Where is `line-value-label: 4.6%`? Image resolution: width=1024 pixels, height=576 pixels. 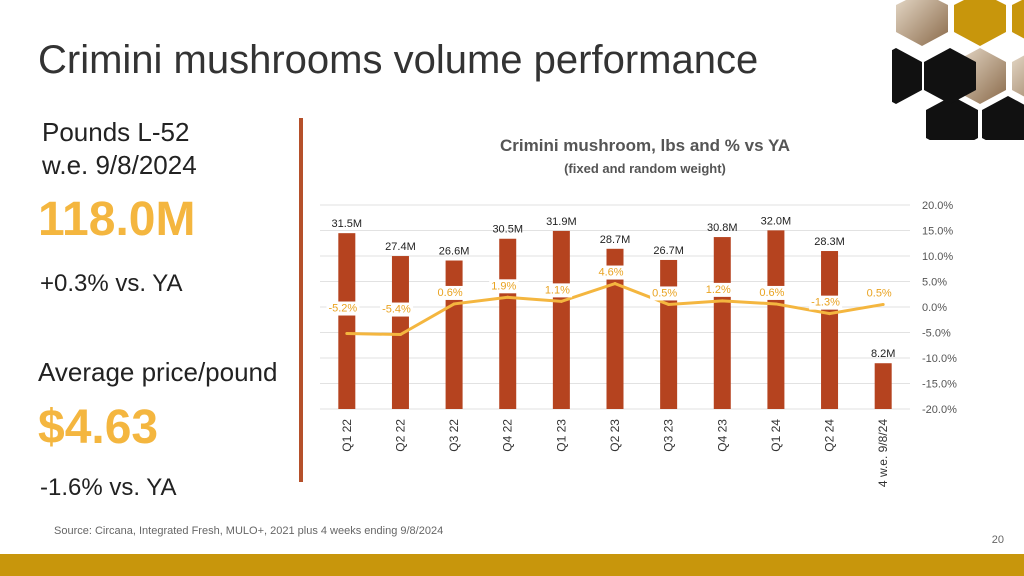
line-value-label: 4.6% is located at coordinates (610, 273).